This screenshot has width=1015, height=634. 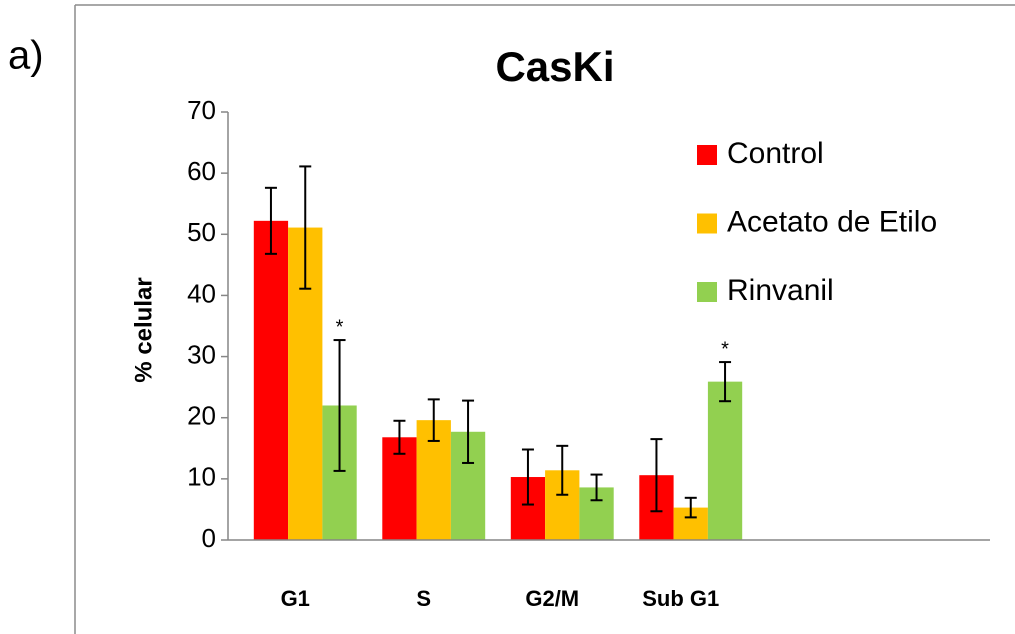 I want to click on legend-label: Rinvanil, so click(x=780, y=290).